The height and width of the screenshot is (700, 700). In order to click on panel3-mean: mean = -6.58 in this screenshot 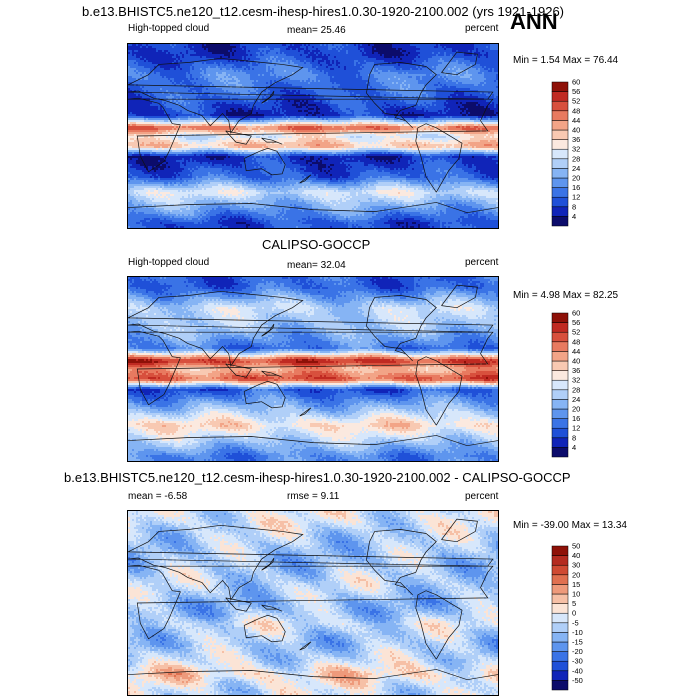, I will do `click(157, 497)`.